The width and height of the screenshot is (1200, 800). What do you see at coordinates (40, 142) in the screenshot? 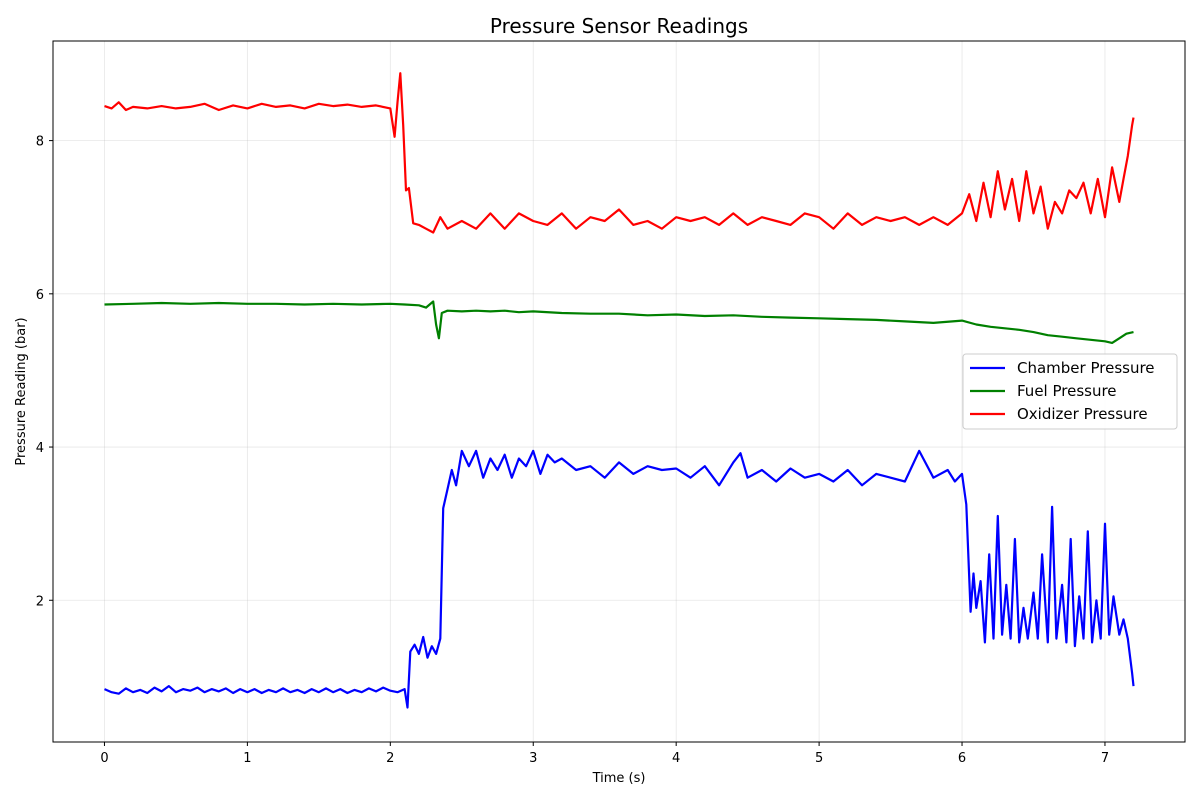
I see `y-tick-label: 8` at bounding box center [40, 142].